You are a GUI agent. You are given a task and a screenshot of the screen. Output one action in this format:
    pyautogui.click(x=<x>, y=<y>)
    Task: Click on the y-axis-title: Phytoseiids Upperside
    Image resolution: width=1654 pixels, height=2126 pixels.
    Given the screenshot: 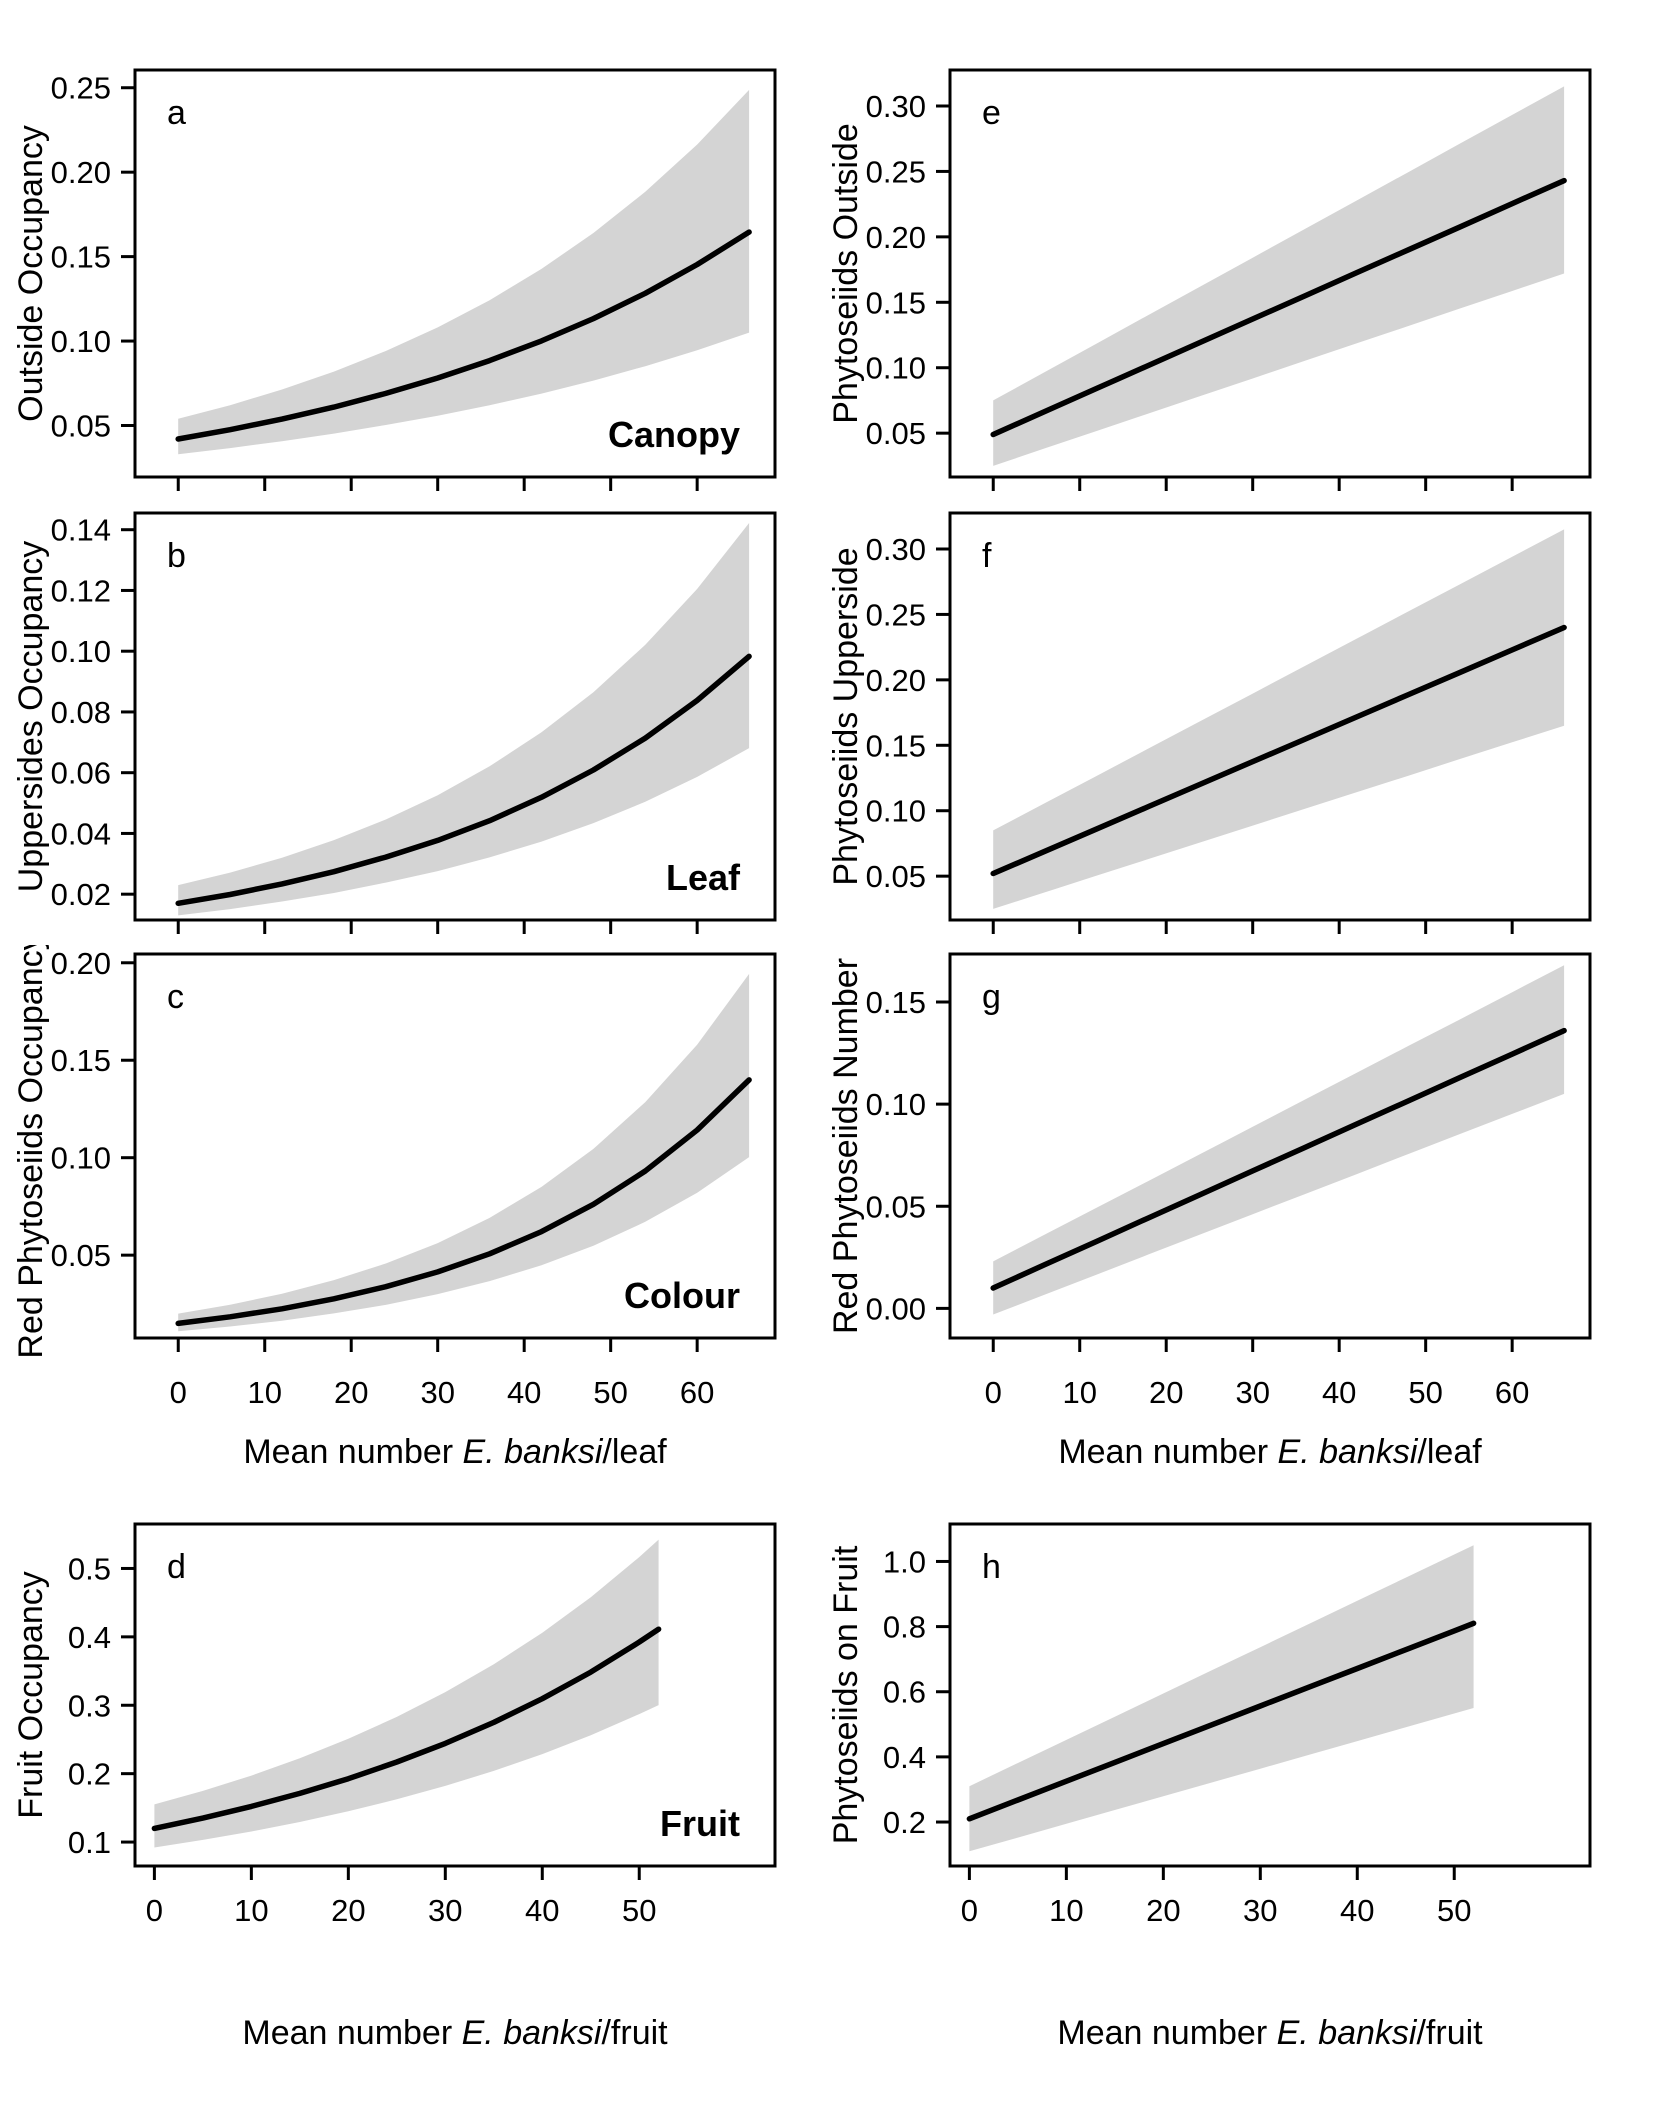 What is the action you would take?
    pyautogui.click(x=846, y=716)
    